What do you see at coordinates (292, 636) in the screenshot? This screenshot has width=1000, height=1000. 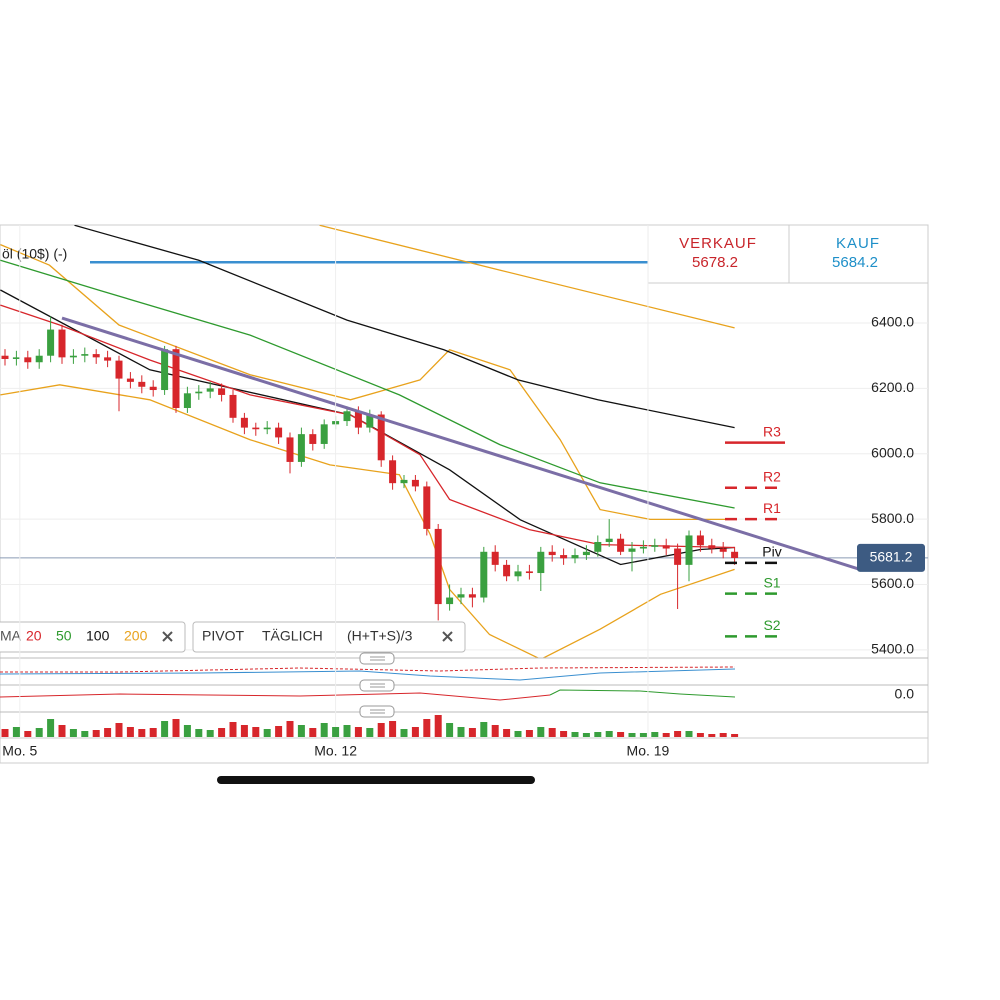 I see `pivot-period: TÄGLICH` at bounding box center [292, 636].